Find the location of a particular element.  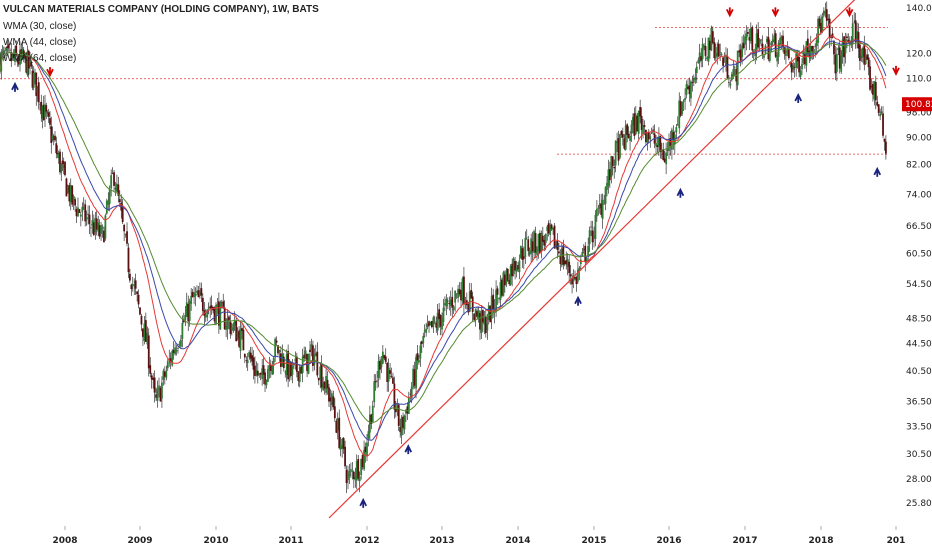

buy-arrow-icon is located at coordinates (363, 502).